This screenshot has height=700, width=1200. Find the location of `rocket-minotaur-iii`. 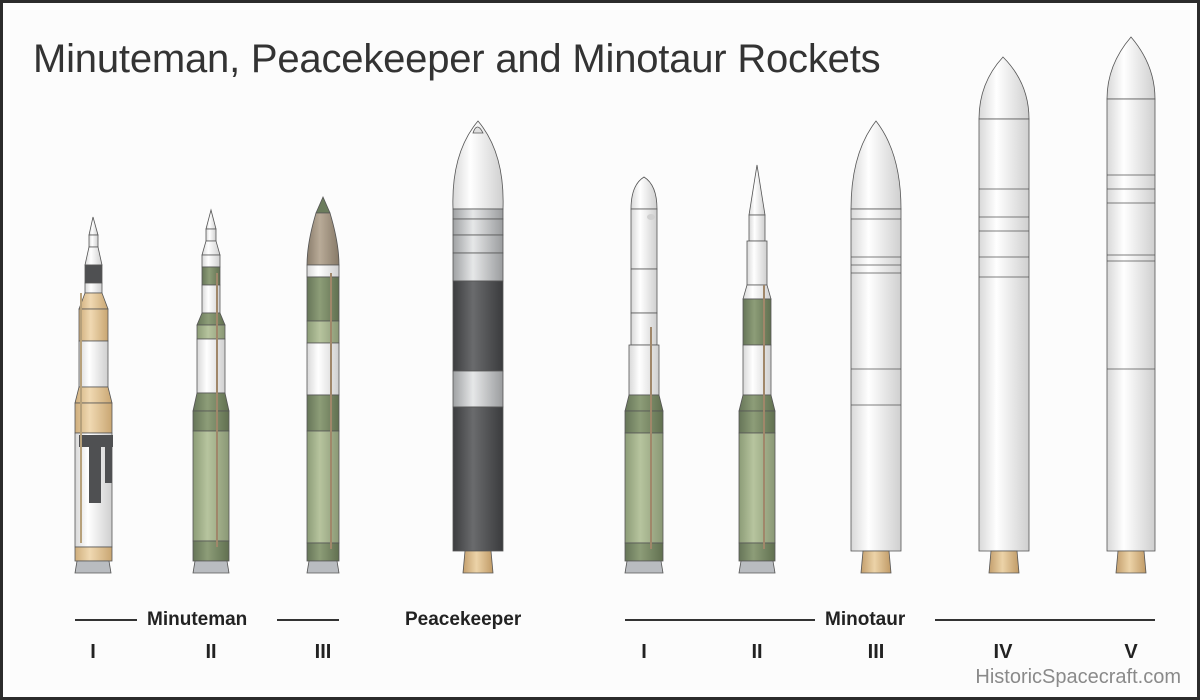

rocket-minotaur-iii is located at coordinates (876, 347).